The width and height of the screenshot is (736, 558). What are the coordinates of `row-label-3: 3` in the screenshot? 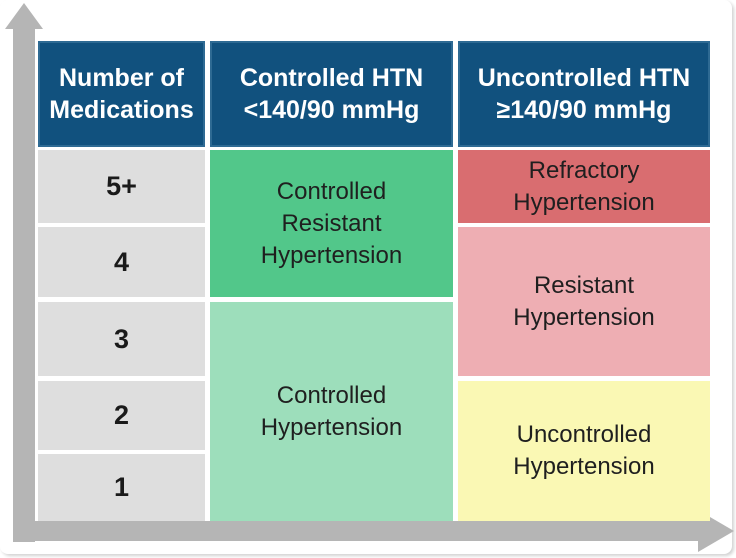 It's located at (121, 339).